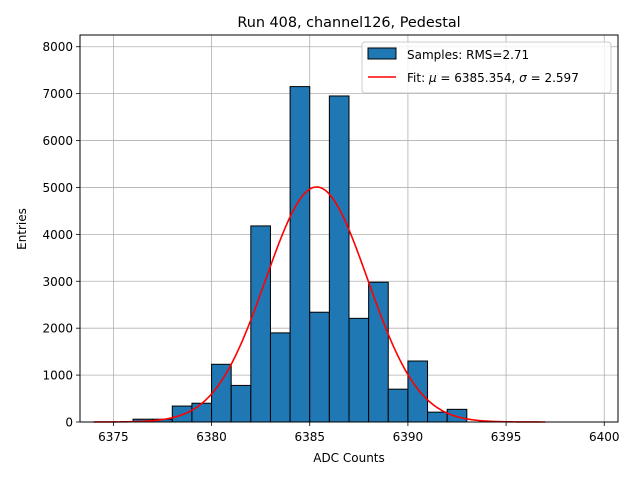 The height and width of the screenshot is (480, 640). I want to click on legend-label-samples: Samples: RMS=2.71, so click(468, 55).